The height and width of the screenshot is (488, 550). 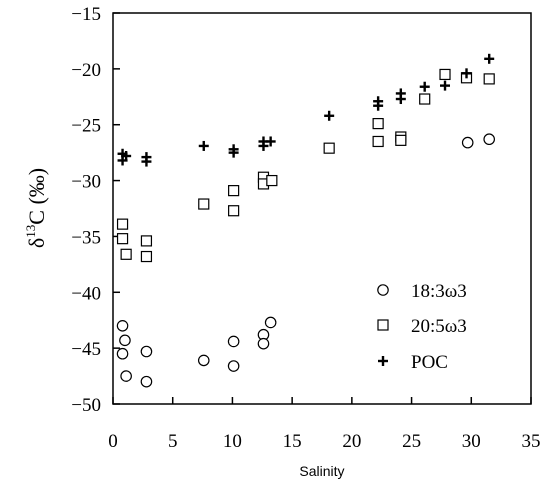 I want to click on x-tick-label: 10, so click(x=232, y=441).